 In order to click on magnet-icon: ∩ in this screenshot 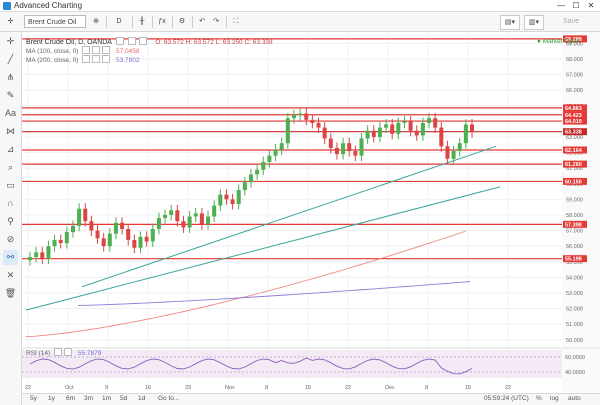, I will do `click(10, 203)`.